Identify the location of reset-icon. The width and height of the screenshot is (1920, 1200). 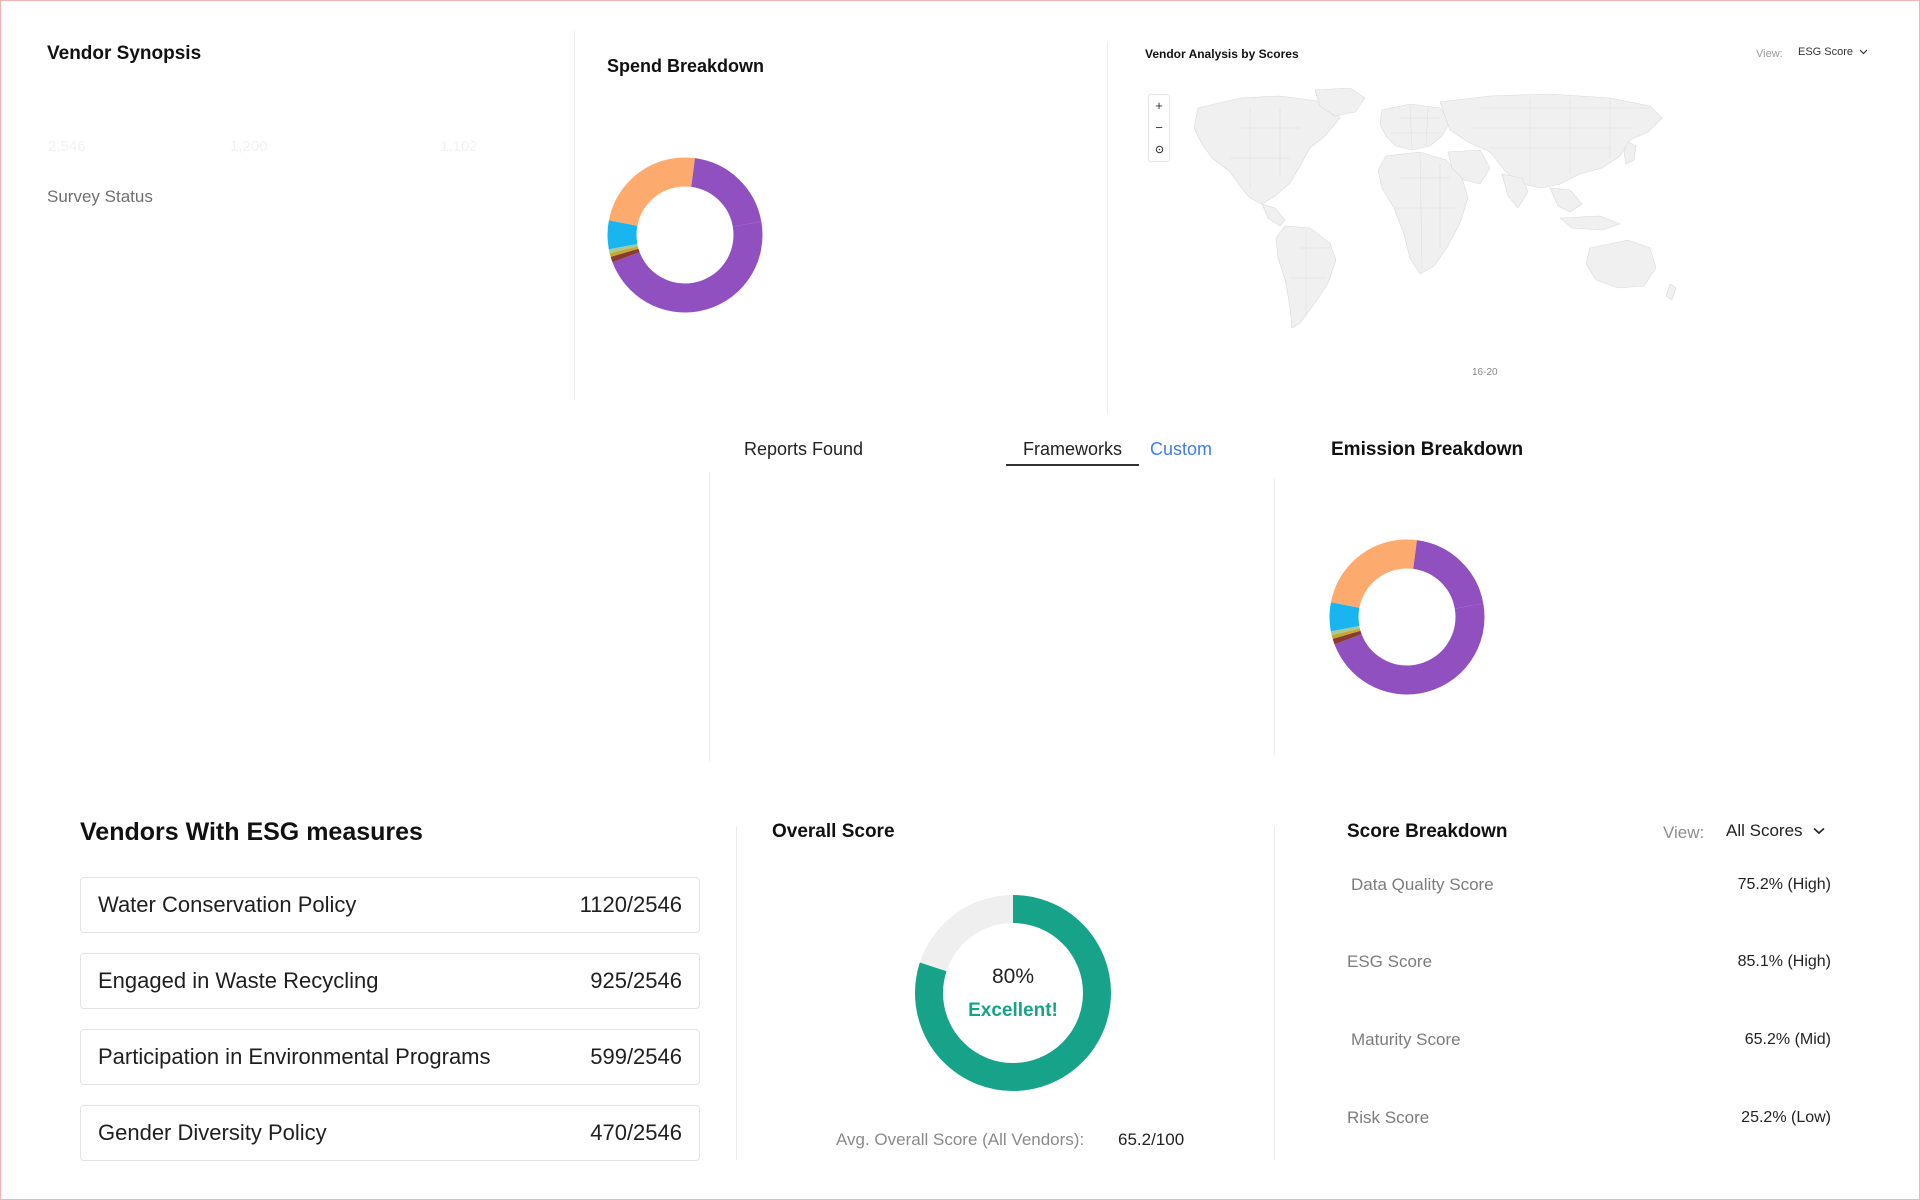
(1159, 149).